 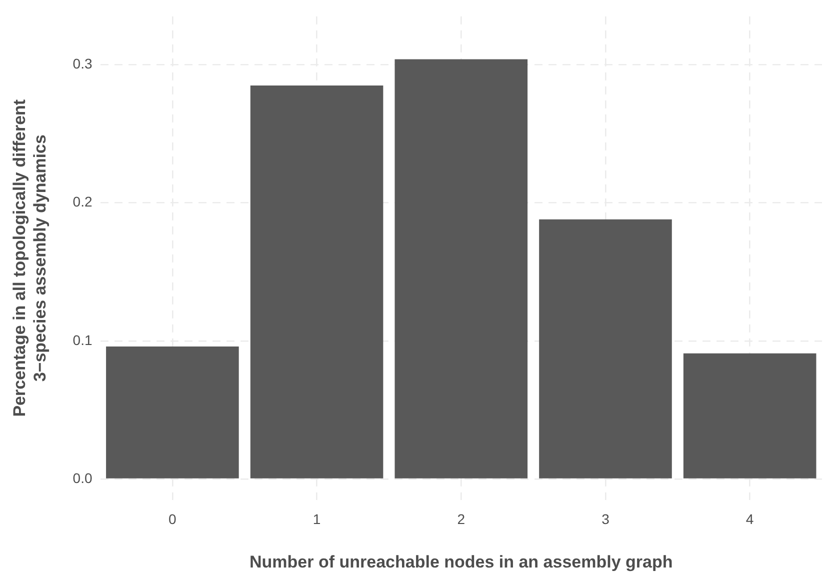 I want to click on x-tick-label: 3, so click(x=606, y=519).